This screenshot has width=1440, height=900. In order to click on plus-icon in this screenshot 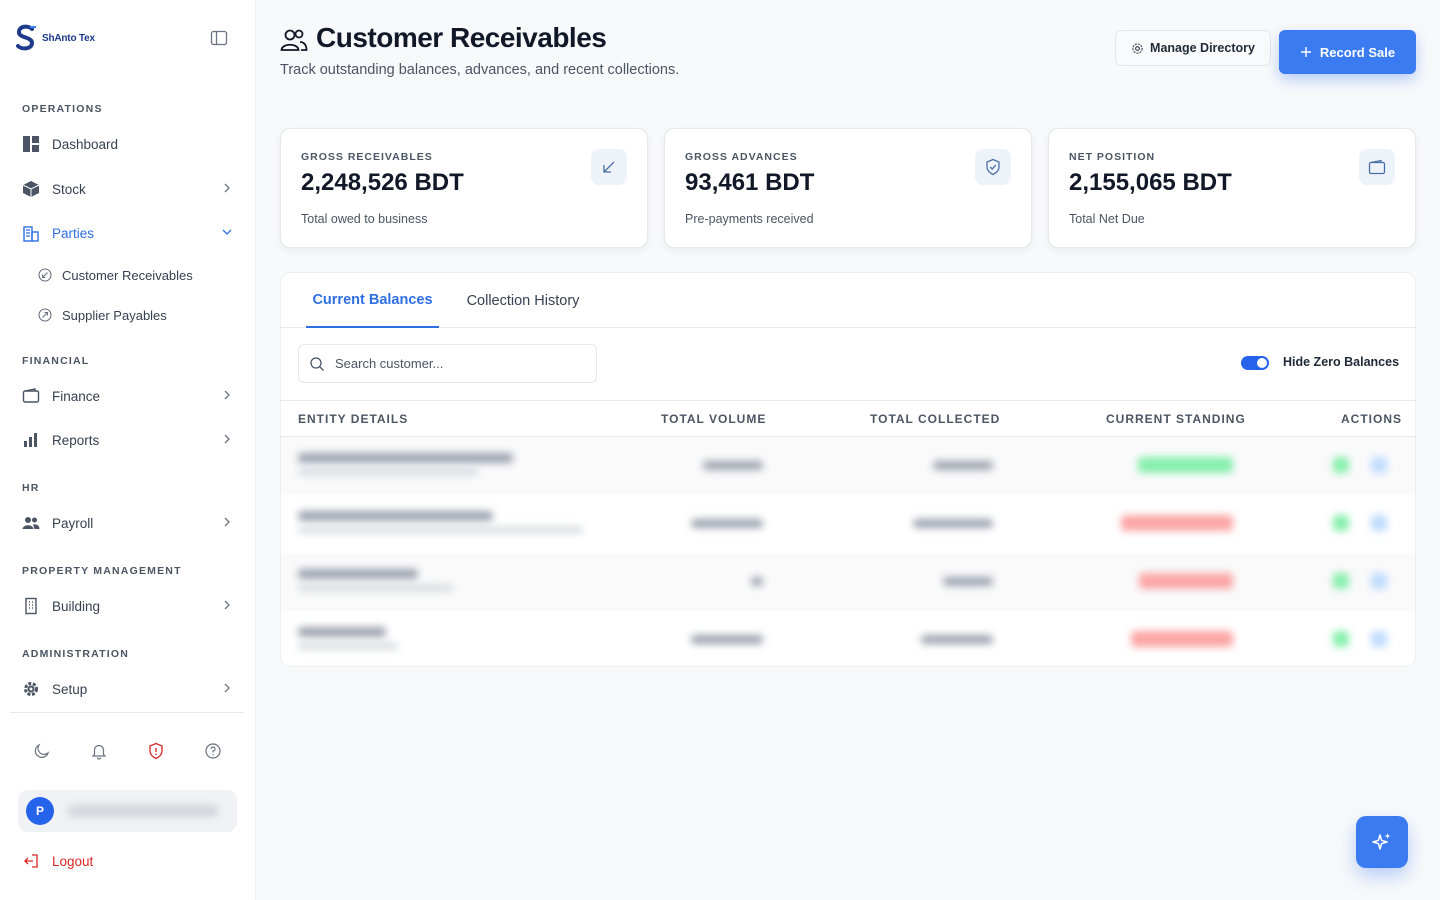, I will do `click(1305, 52)`.